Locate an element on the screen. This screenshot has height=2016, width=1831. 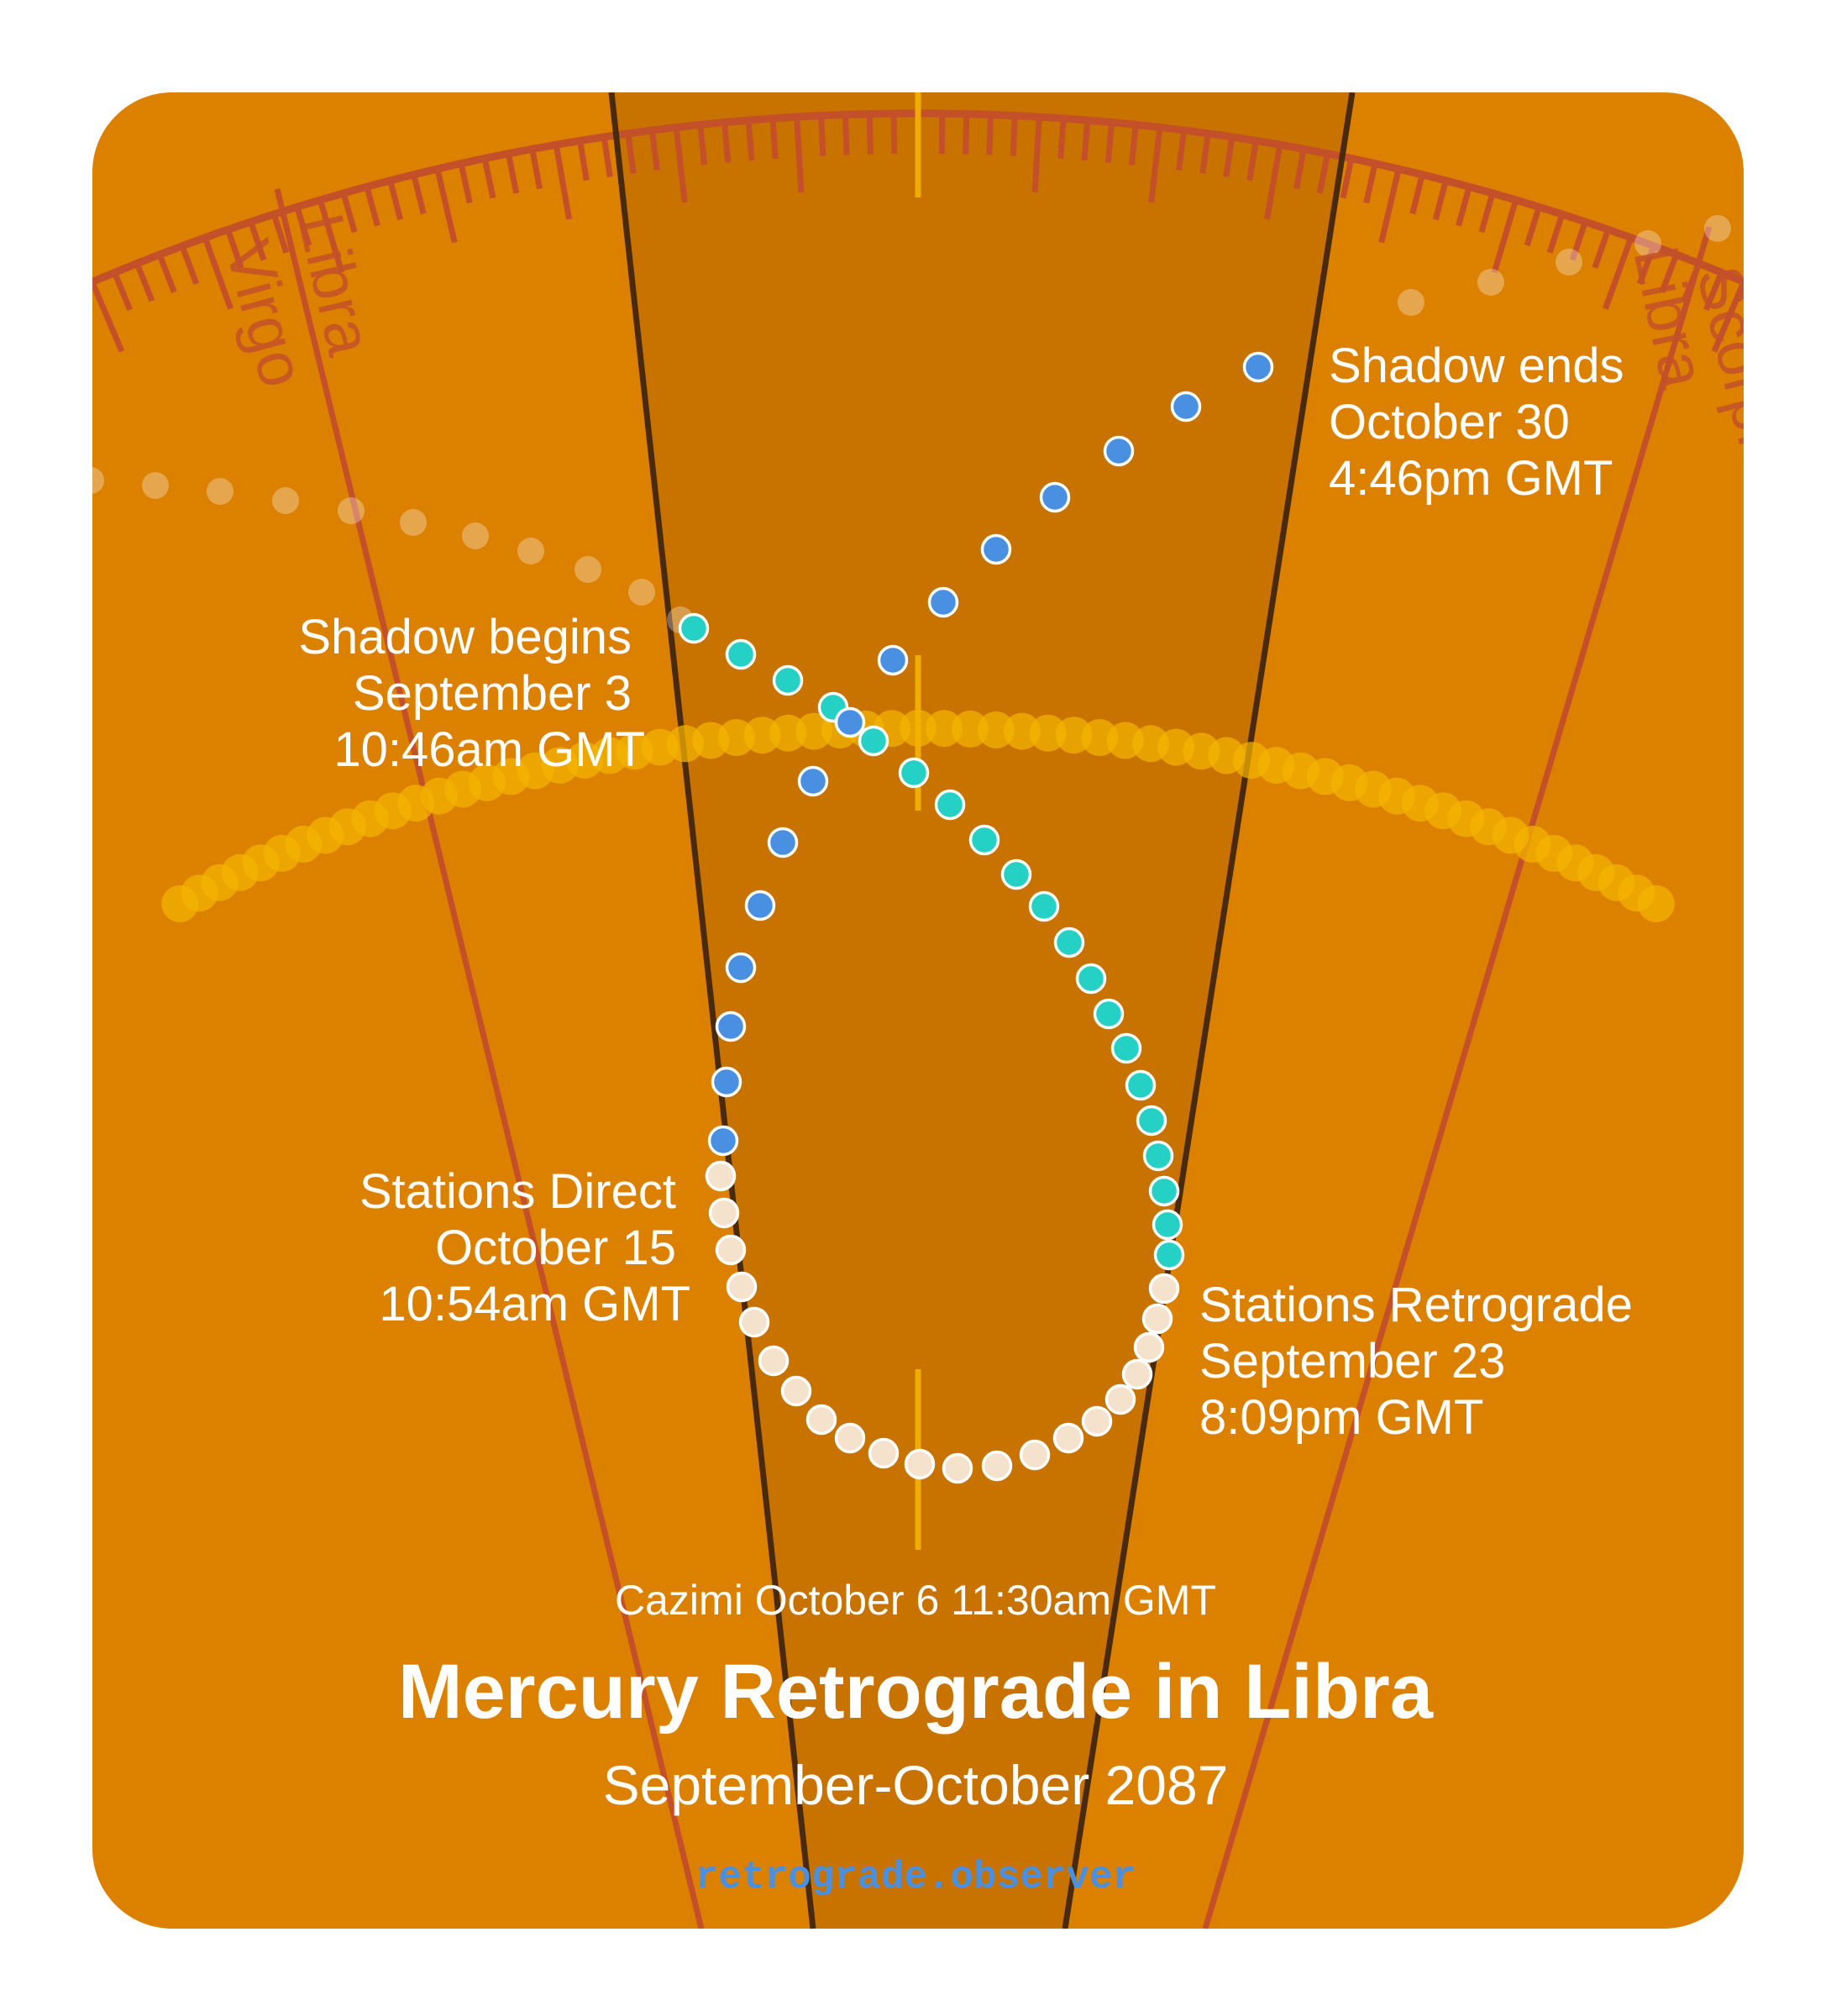
cazimi-label: Cazimi October 6 11:30am GMT is located at coordinates (915, 1600).